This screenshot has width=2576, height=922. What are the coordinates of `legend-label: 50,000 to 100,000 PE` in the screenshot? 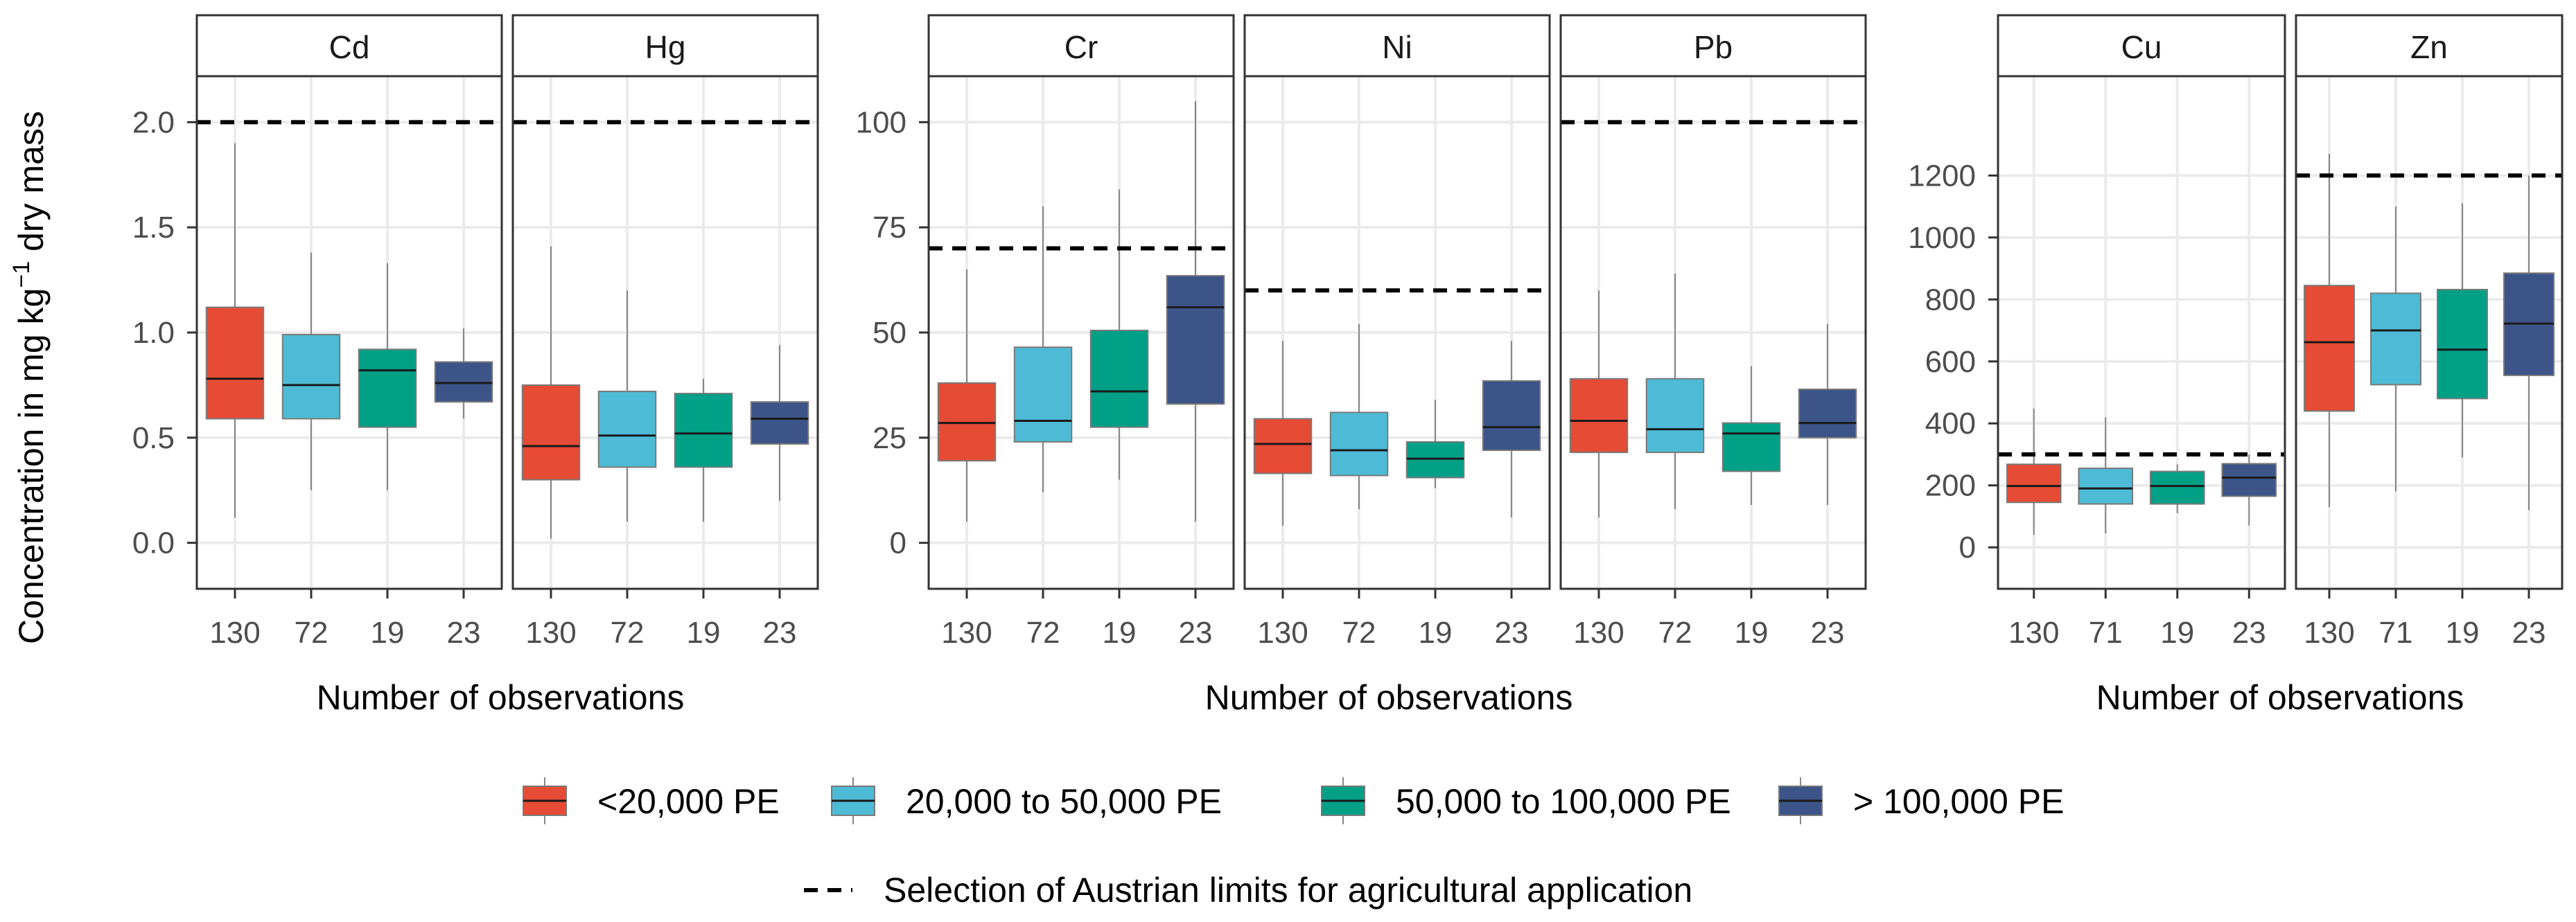 It's located at (1563, 801).